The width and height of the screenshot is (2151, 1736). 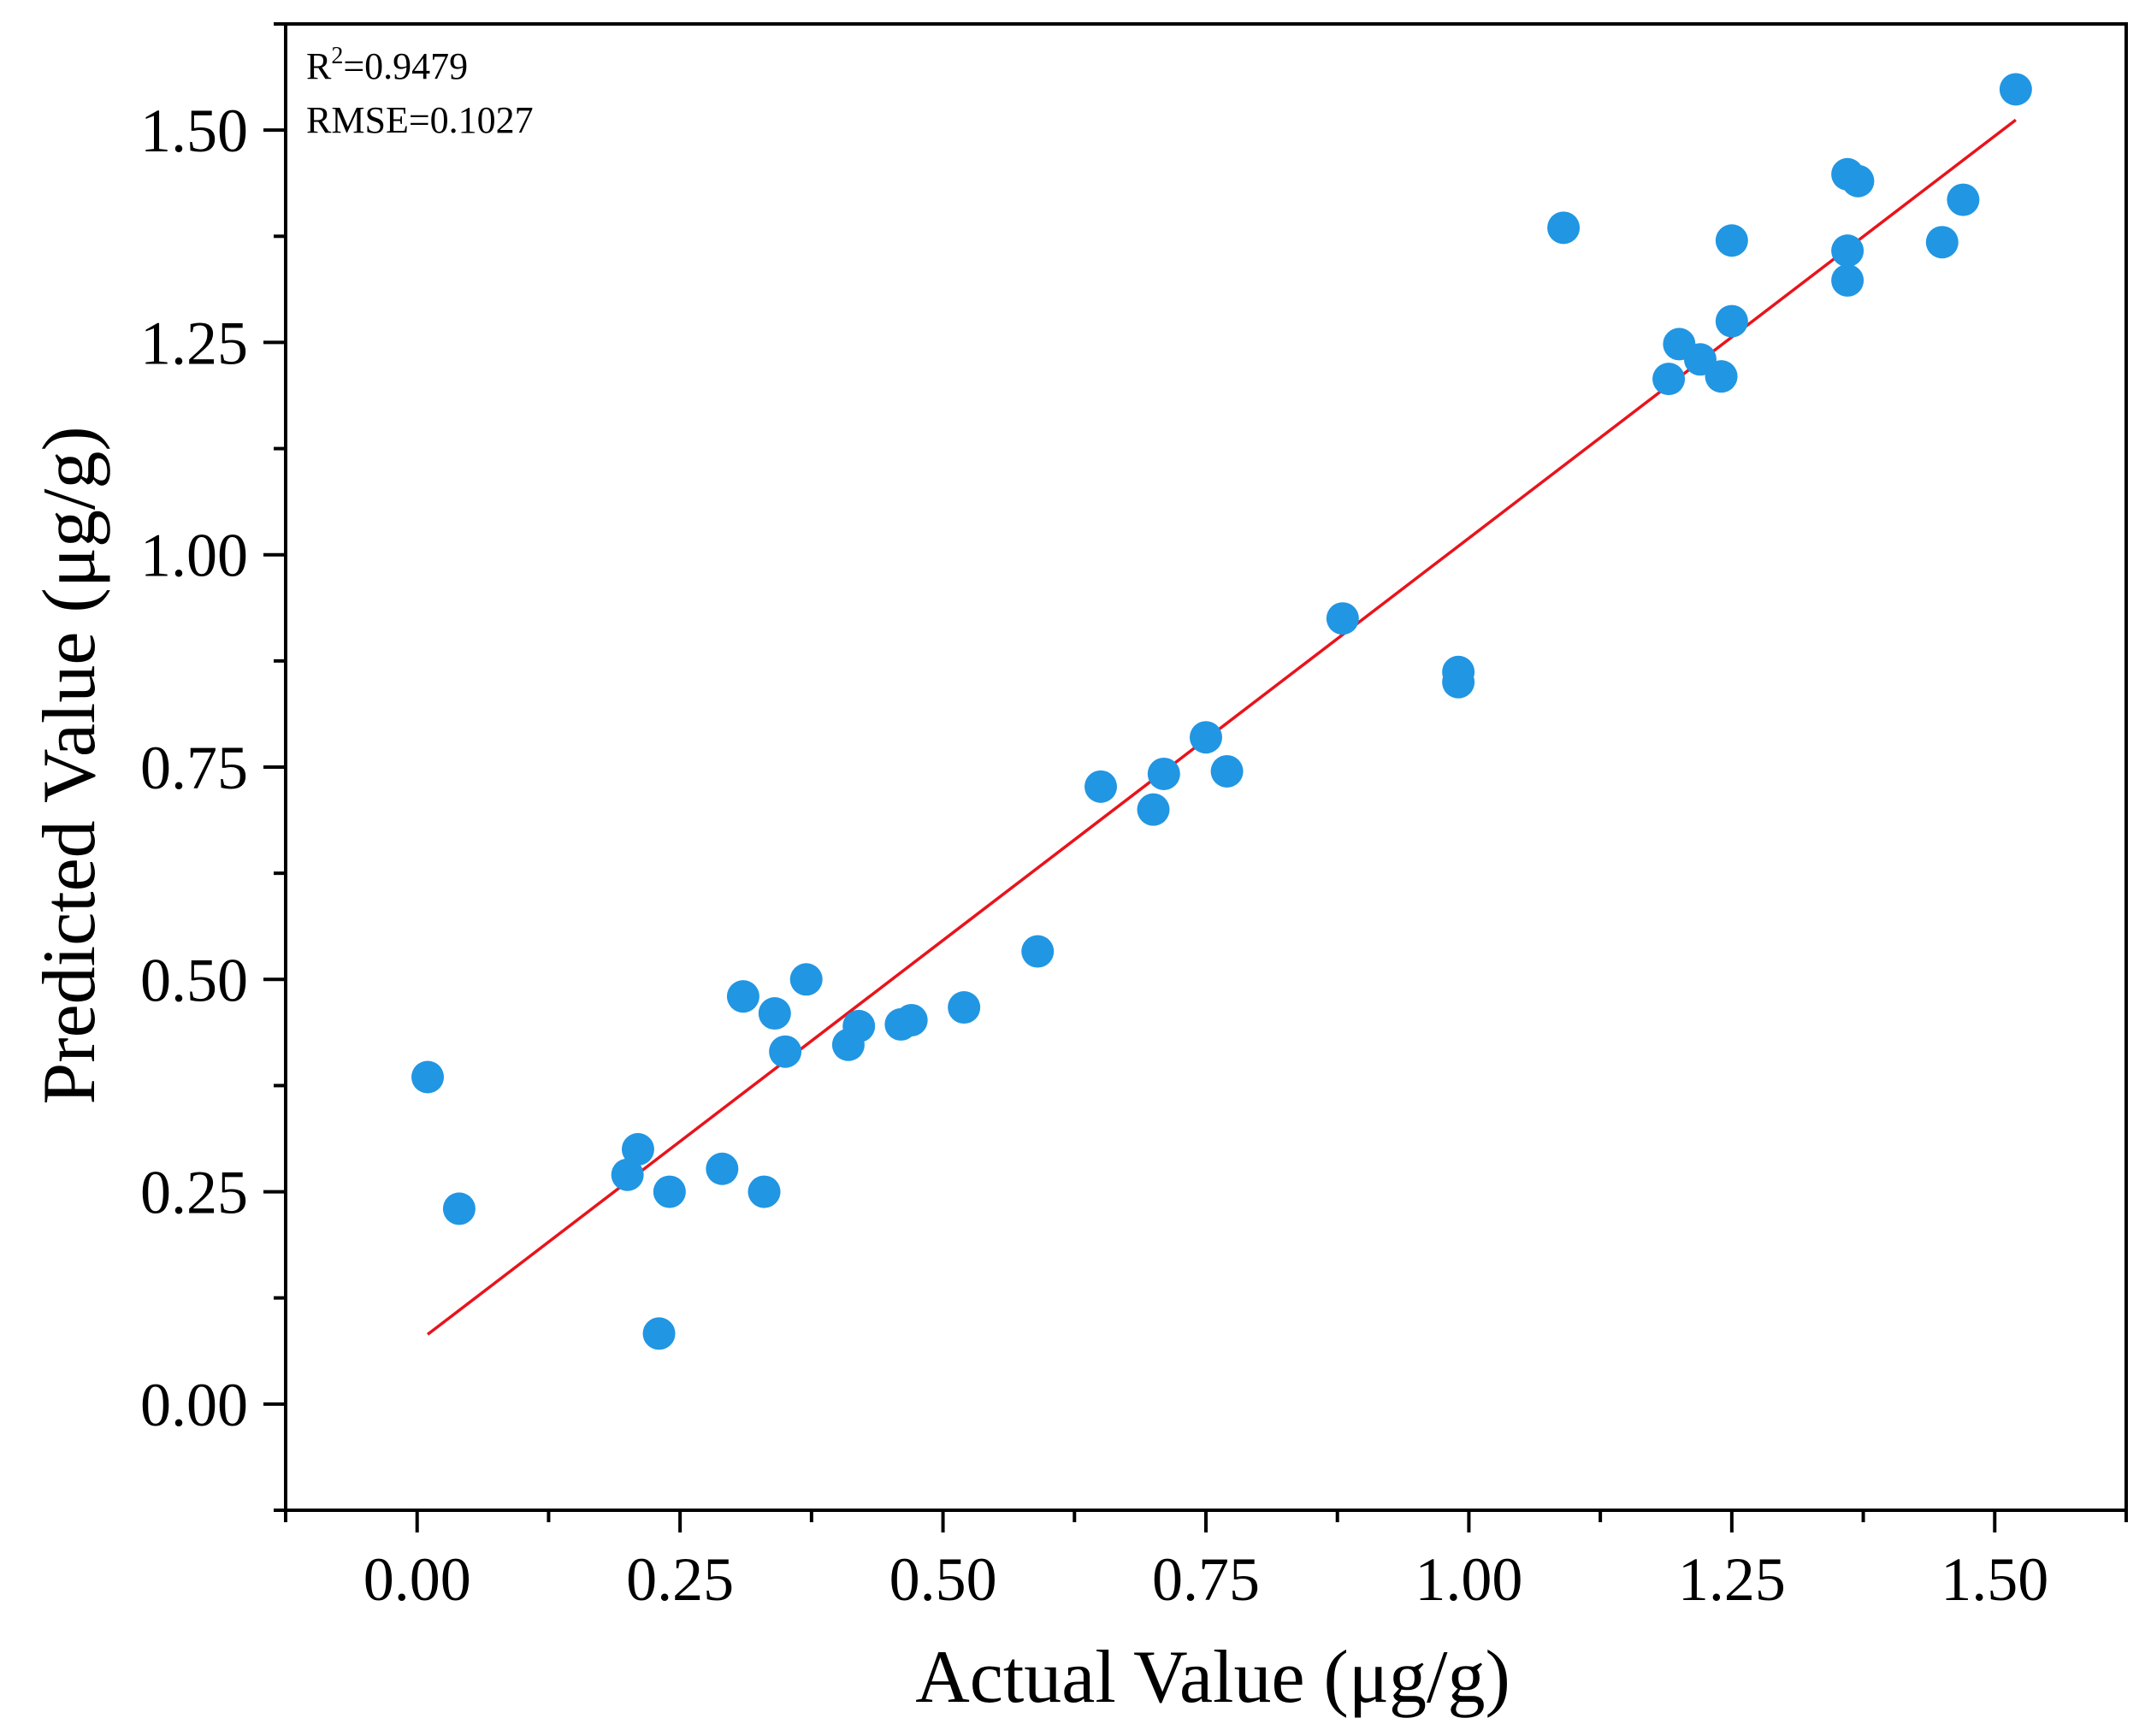 I want to click on rmse-annotation: RMSE=0.1027, so click(x=420, y=120).